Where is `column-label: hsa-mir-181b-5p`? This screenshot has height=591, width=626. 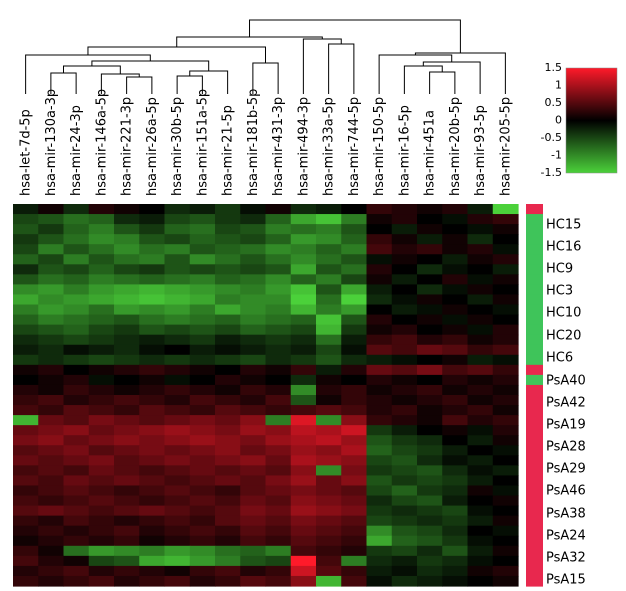 column-label: hsa-mir-181b-5p is located at coordinates (253, 142).